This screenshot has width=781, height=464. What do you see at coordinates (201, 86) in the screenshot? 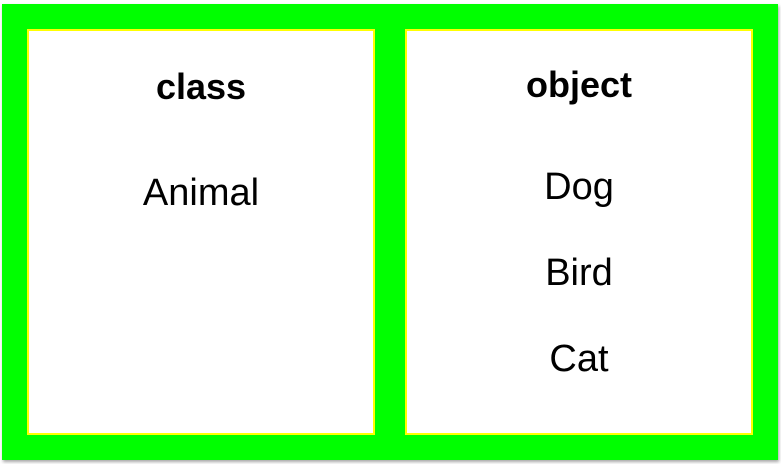
I see `class-heading: class` at bounding box center [201, 86].